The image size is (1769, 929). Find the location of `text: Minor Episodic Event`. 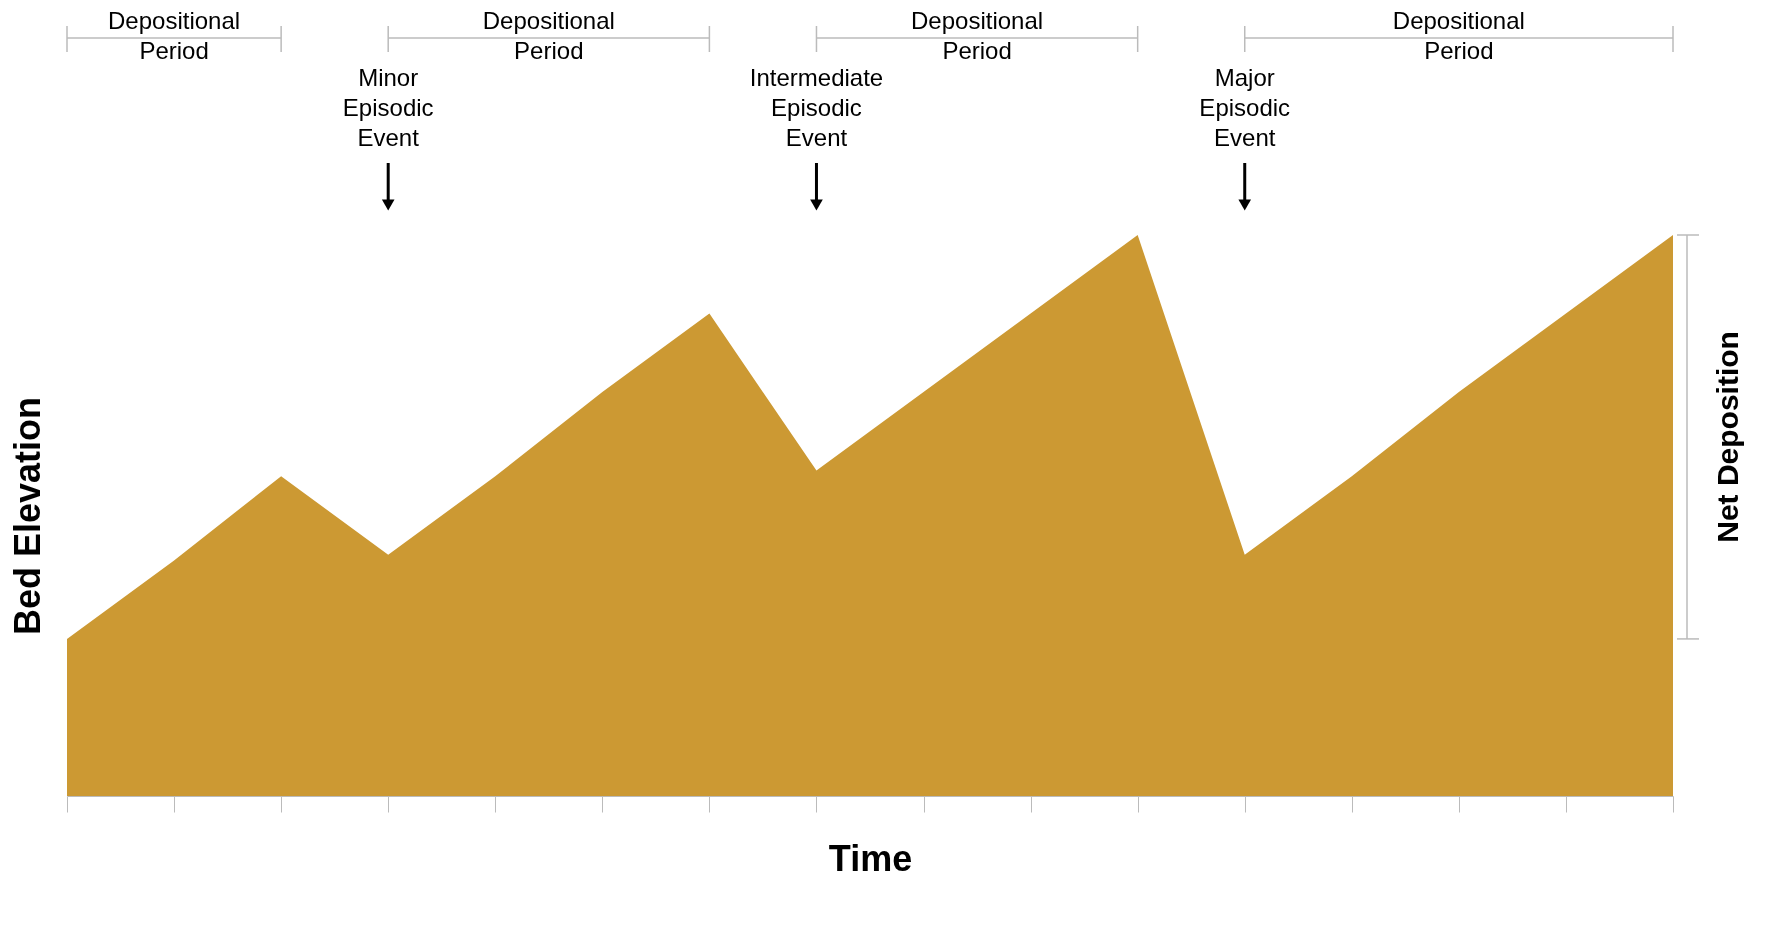

text: Minor Episodic Event is located at coordinates (388, 107).